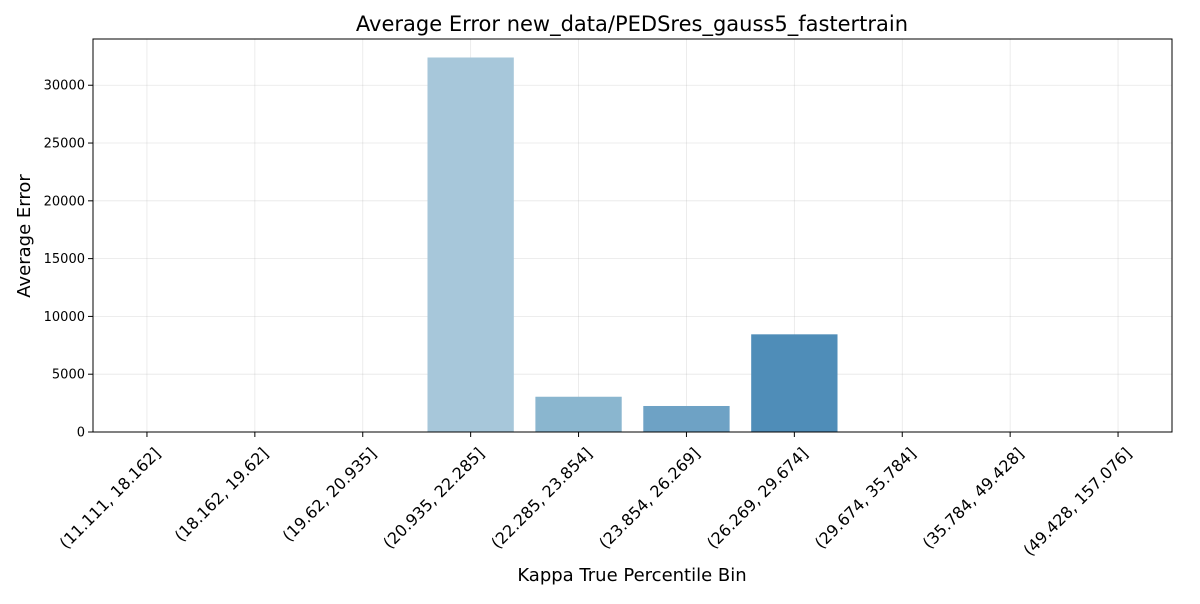 The height and width of the screenshot is (604, 1200). What do you see at coordinates (757, 498) in the screenshot?
I see `x-tick-label: (26.269, 29.674]` at bounding box center [757, 498].